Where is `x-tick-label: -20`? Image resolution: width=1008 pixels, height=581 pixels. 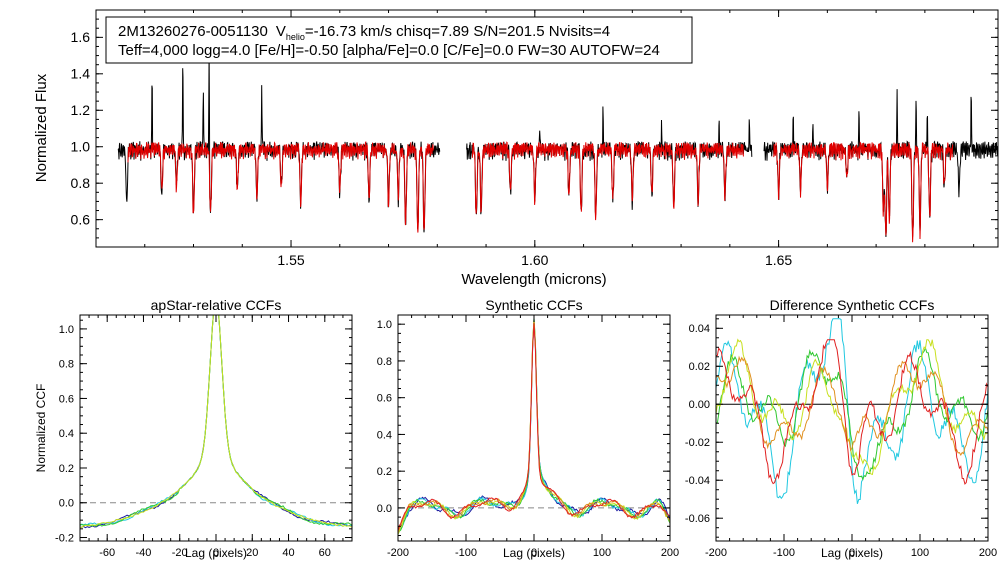 x-tick-label: -20 is located at coordinates (180, 553).